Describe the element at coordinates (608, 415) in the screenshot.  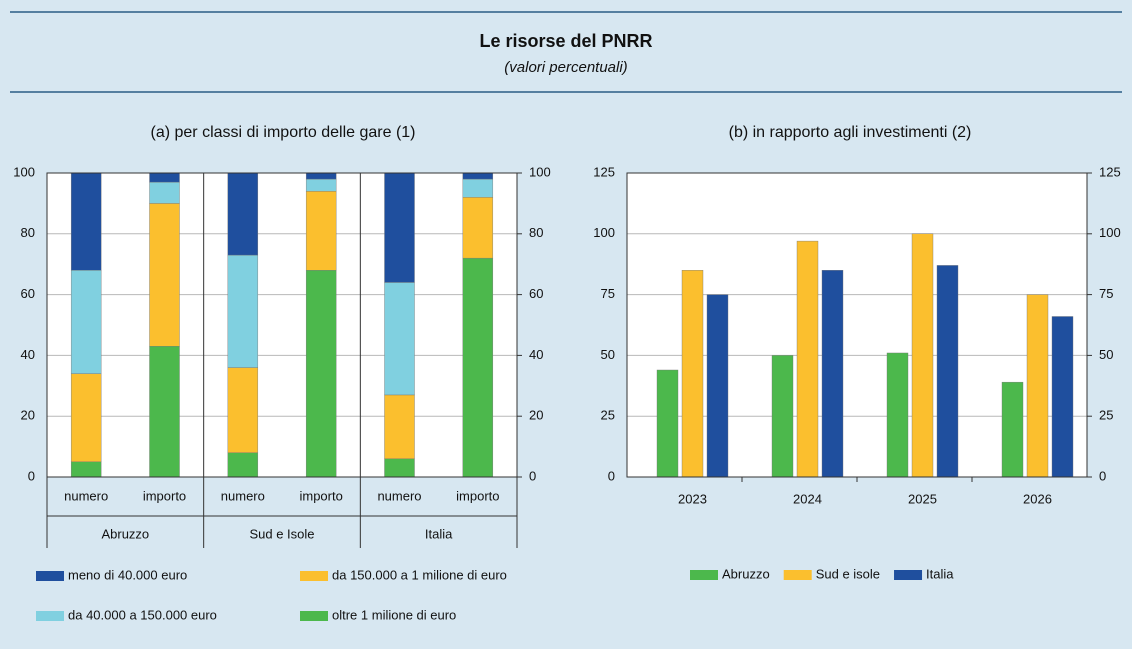
I see `y-tick-label: 25` at that location.